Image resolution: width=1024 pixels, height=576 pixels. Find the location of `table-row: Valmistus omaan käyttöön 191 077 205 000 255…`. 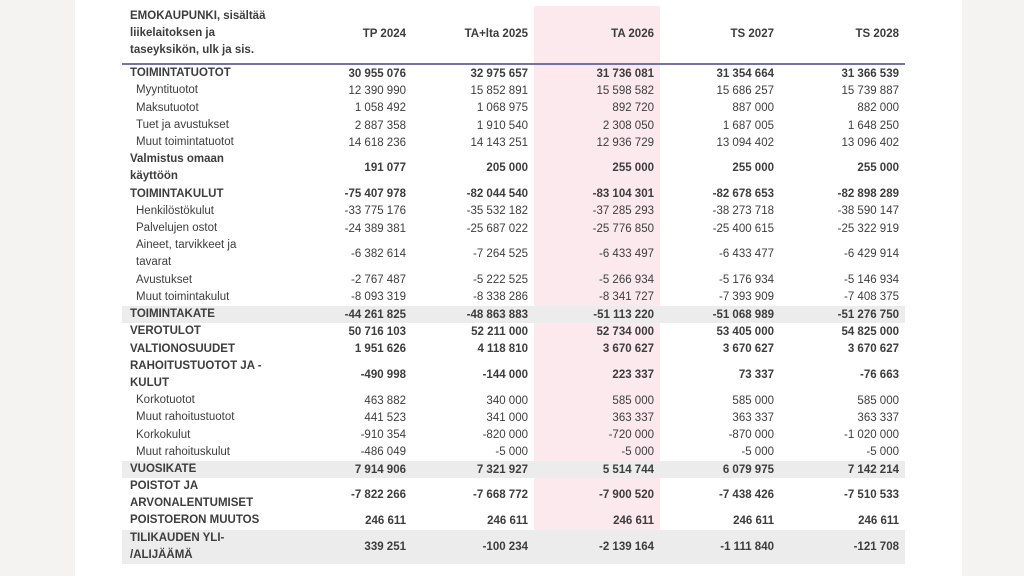

table-row: Valmistus omaan käyttöön 191 077 205 000 255… is located at coordinates (513, 168).